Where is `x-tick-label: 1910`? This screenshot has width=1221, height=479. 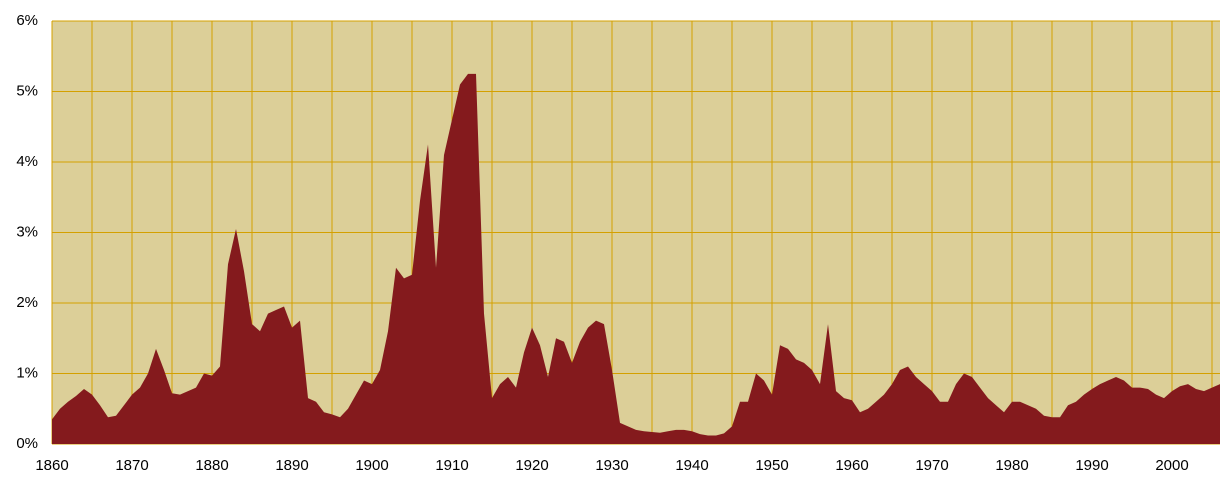
x-tick-label: 1910 is located at coordinates (451, 465).